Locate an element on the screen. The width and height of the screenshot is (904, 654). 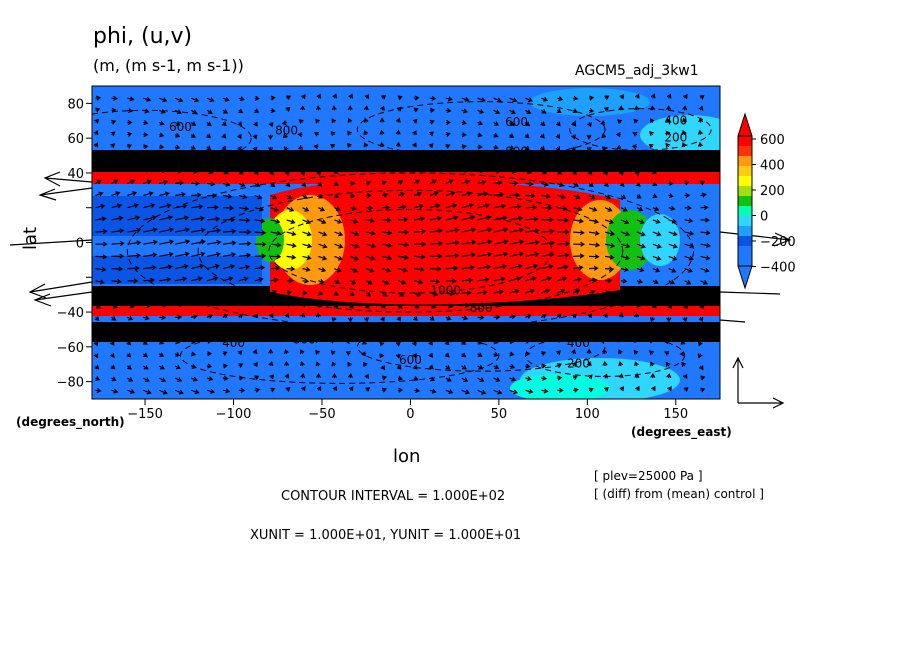
colorbar-label: 600 is located at coordinates (772, 140).